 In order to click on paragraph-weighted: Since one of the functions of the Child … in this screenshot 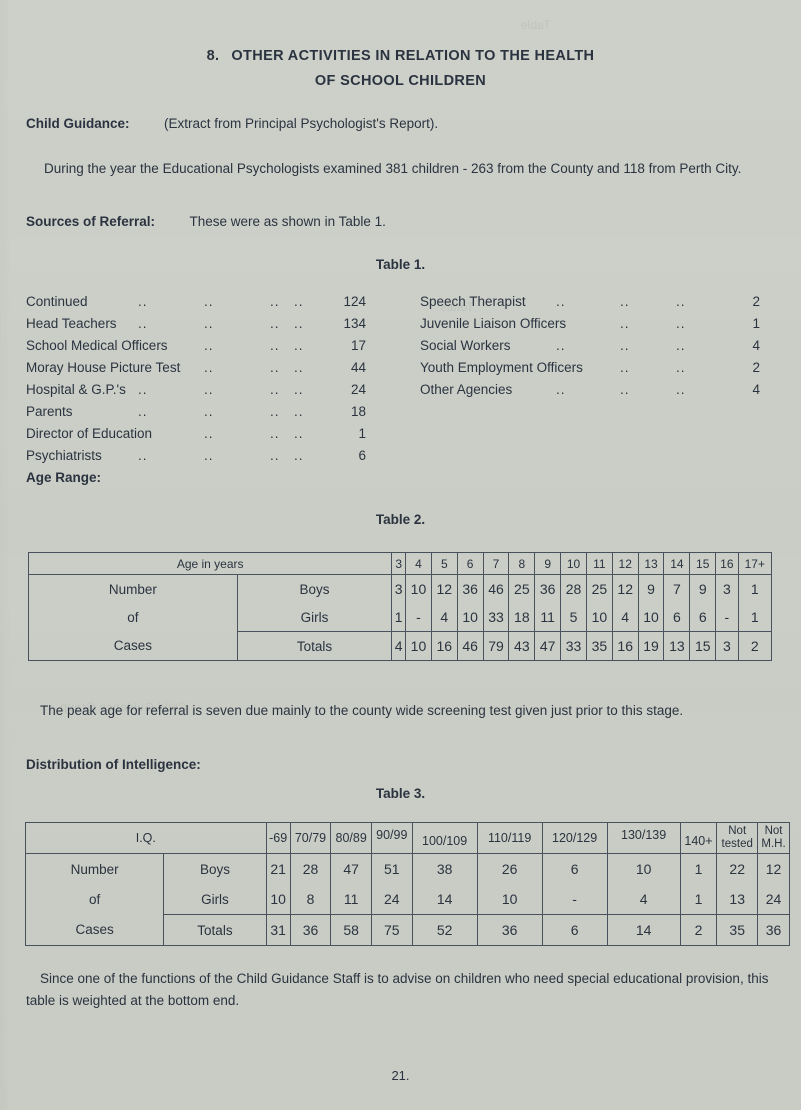, I will do `click(397, 989)`.